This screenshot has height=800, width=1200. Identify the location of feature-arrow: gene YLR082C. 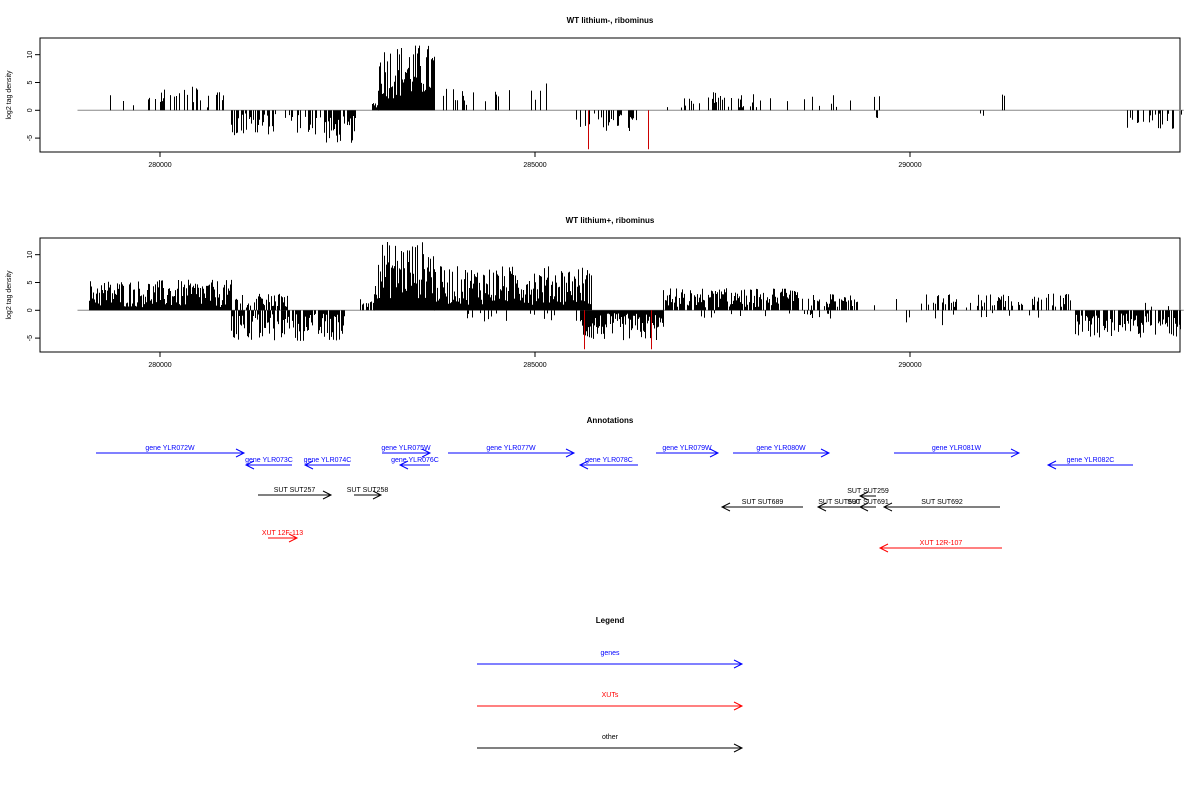
(1089, 463).